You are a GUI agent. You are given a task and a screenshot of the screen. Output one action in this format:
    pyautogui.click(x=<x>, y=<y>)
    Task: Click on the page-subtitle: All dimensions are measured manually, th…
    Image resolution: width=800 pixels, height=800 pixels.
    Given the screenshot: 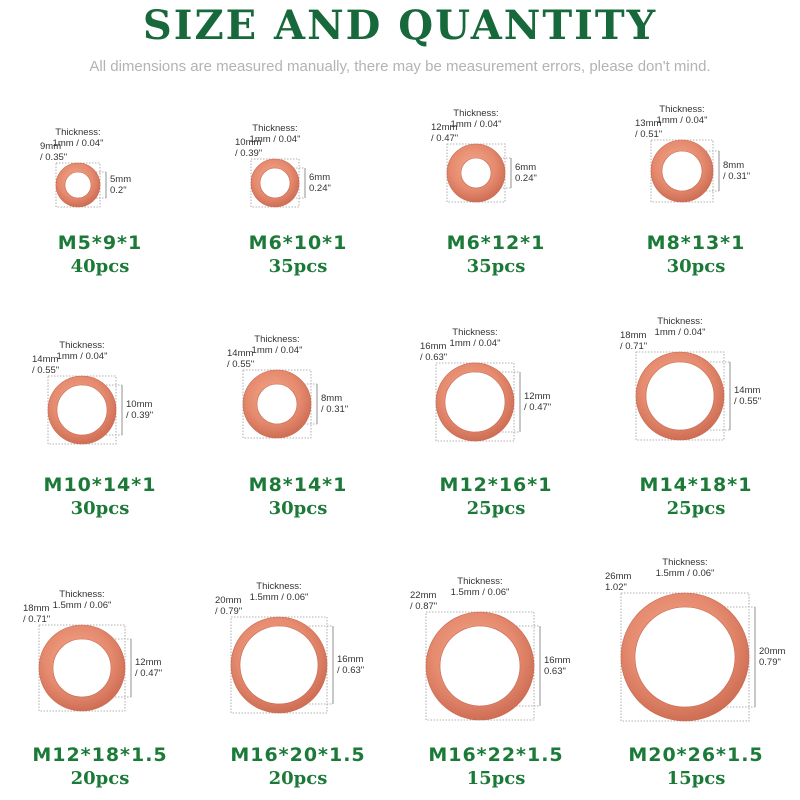 What is the action you would take?
    pyautogui.click(x=400, y=66)
    